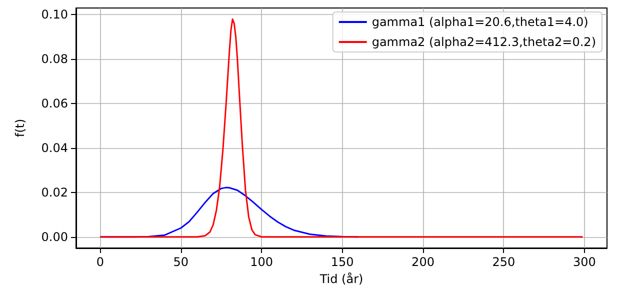 This screenshot has height=294, width=622. Describe the element at coordinates (54, 237) in the screenshot. I see `y-tick-label: 0.00` at that location.